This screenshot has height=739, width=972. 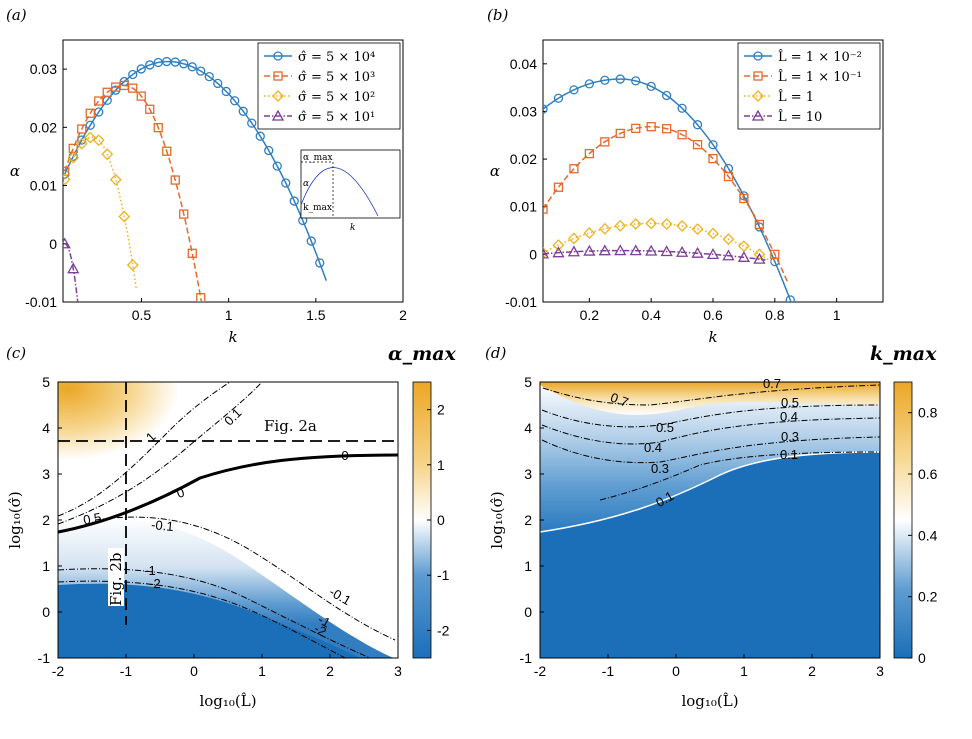 What do you see at coordinates (336, 117) in the screenshot?
I see `legend-entry: σ̂ = 5 × 10¹` at bounding box center [336, 117].